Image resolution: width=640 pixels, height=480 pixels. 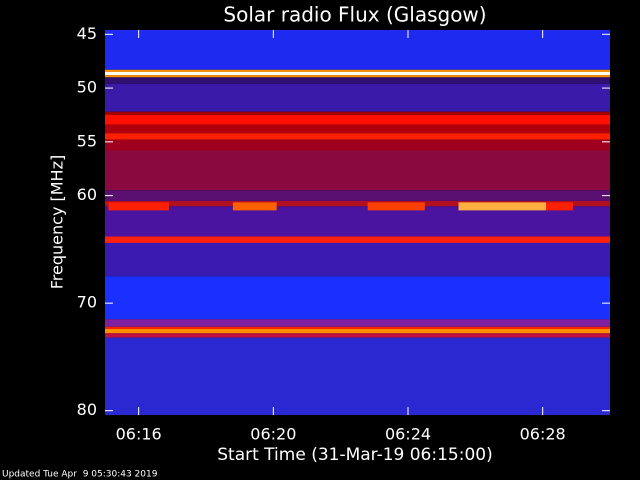 I want to click on y-axis-label: Frequency [MHz], so click(x=57, y=222).